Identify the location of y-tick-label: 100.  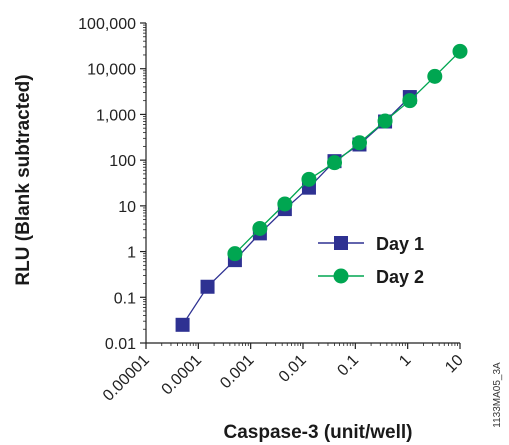
(122, 161).